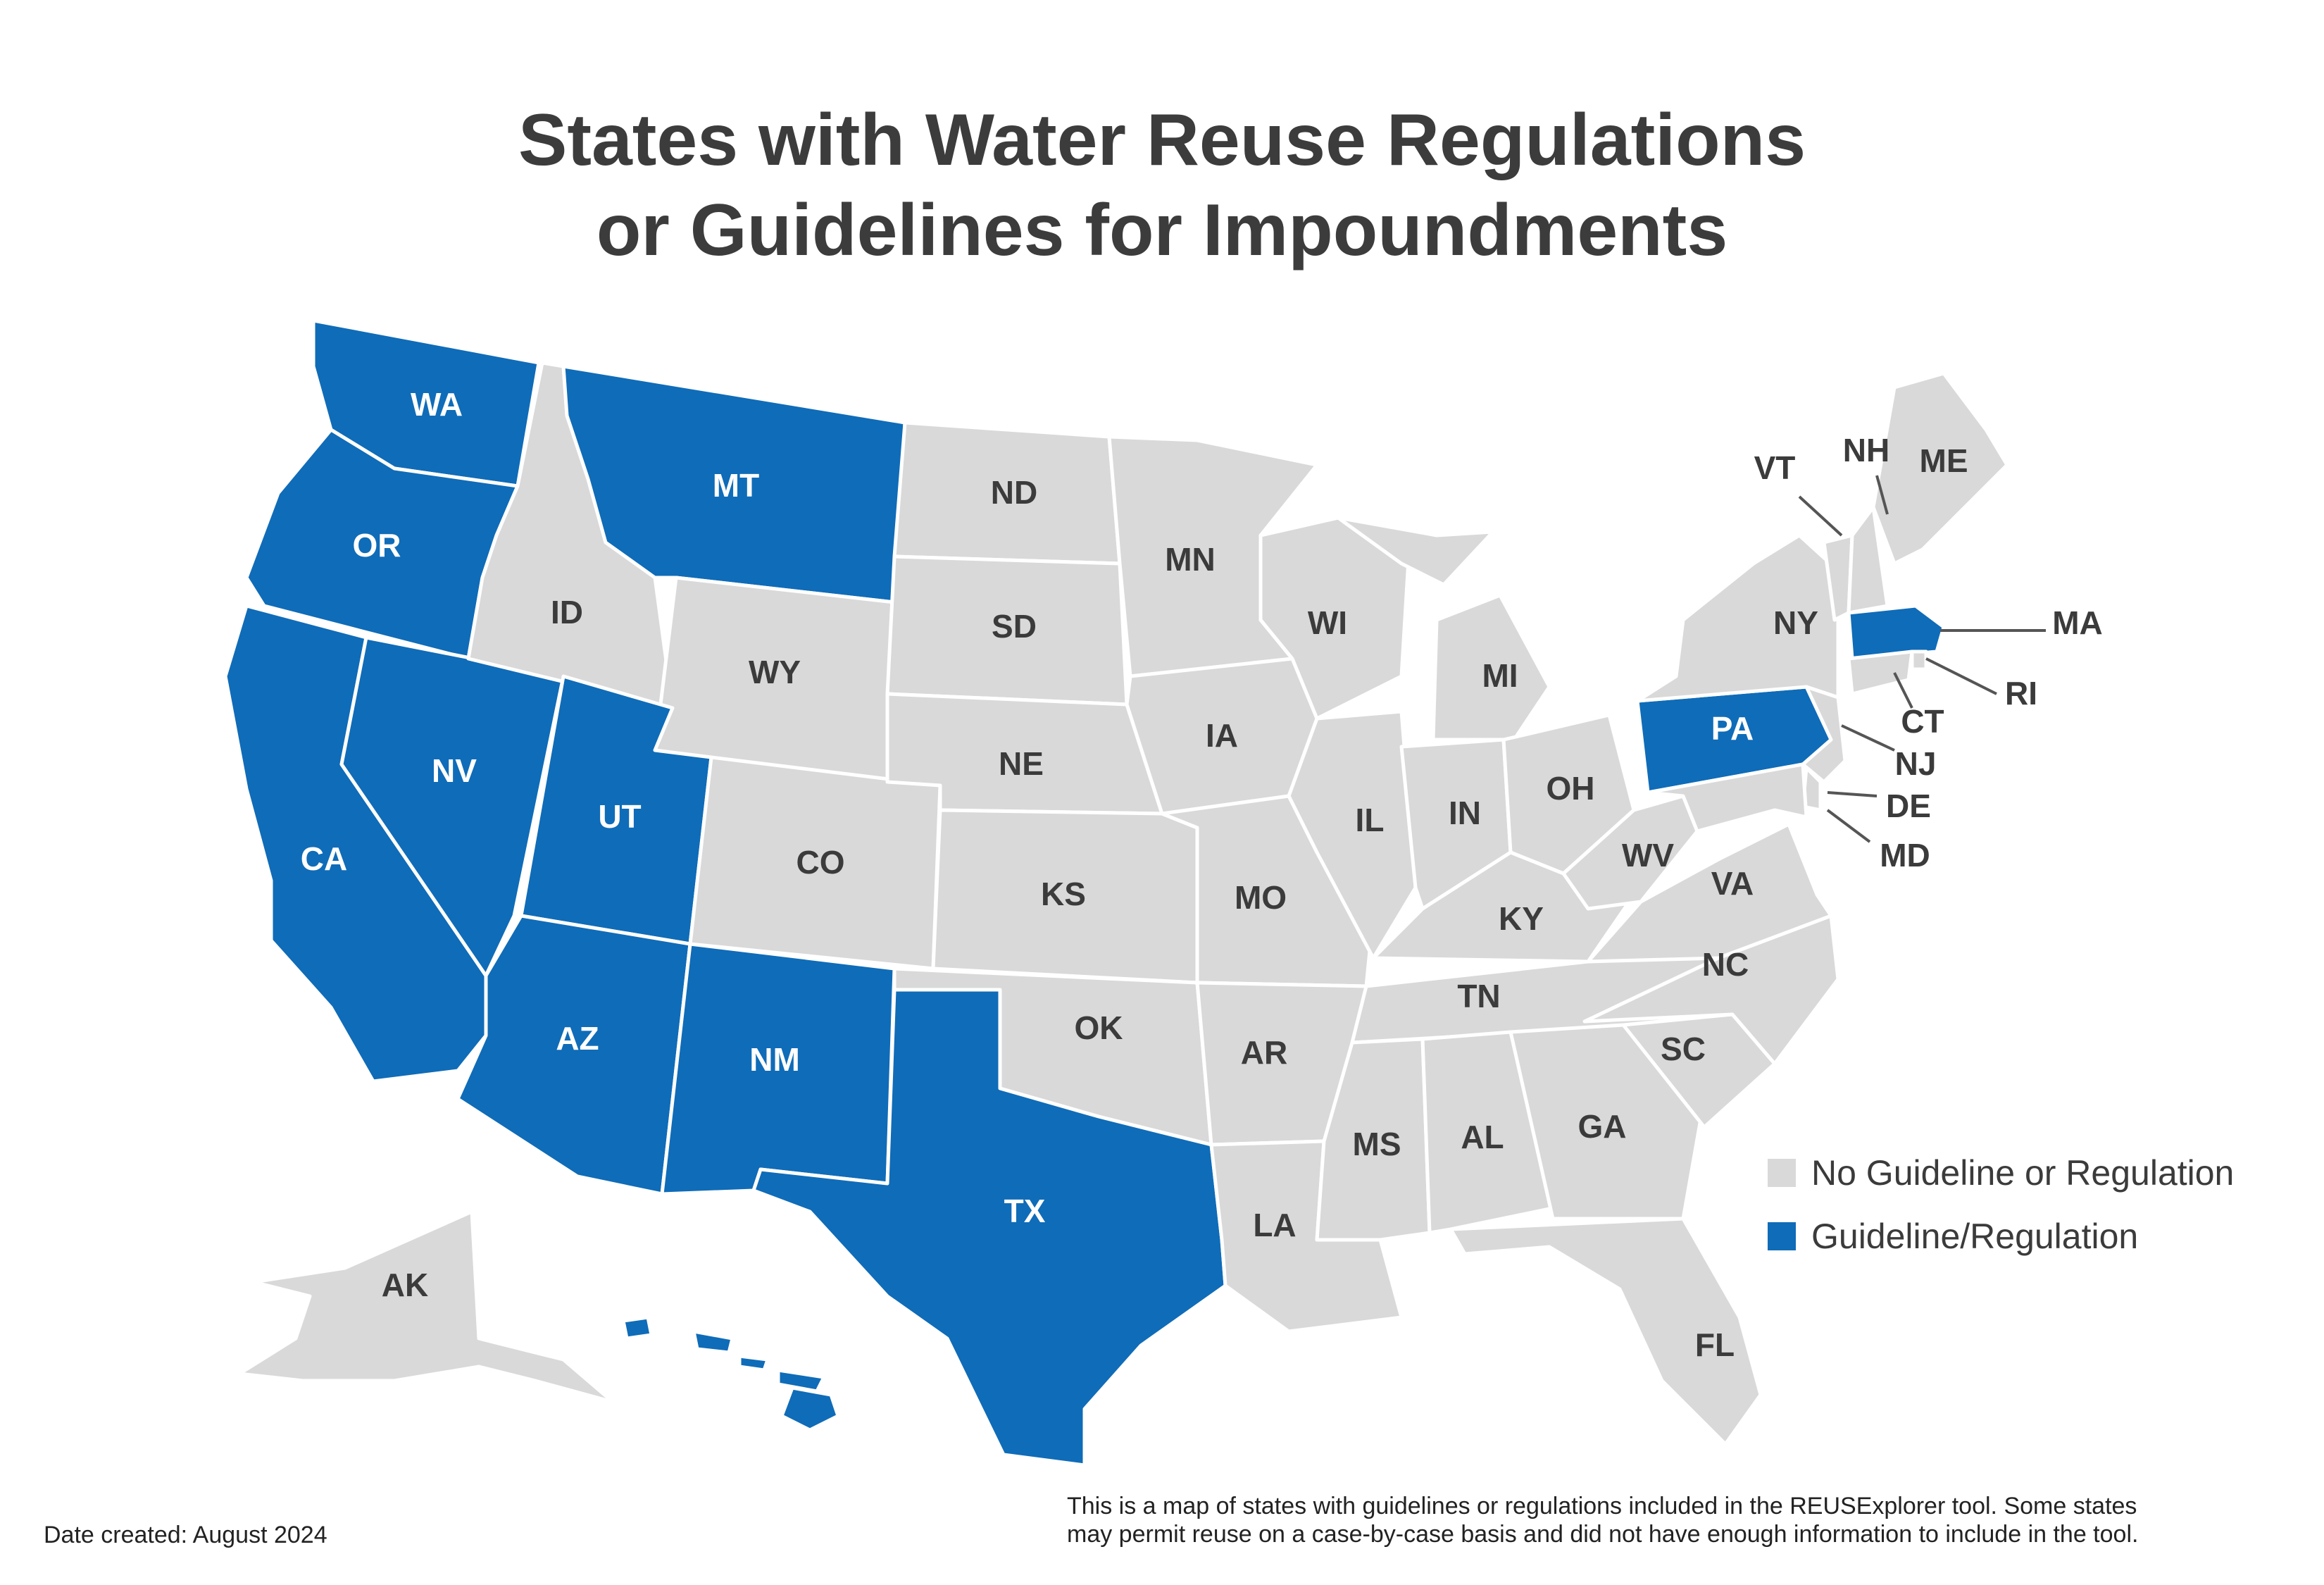  What do you see at coordinates (1715, 1344) in the screenshot?
I see `state-label-fl: FL` at bounding box center [1715, 1344].